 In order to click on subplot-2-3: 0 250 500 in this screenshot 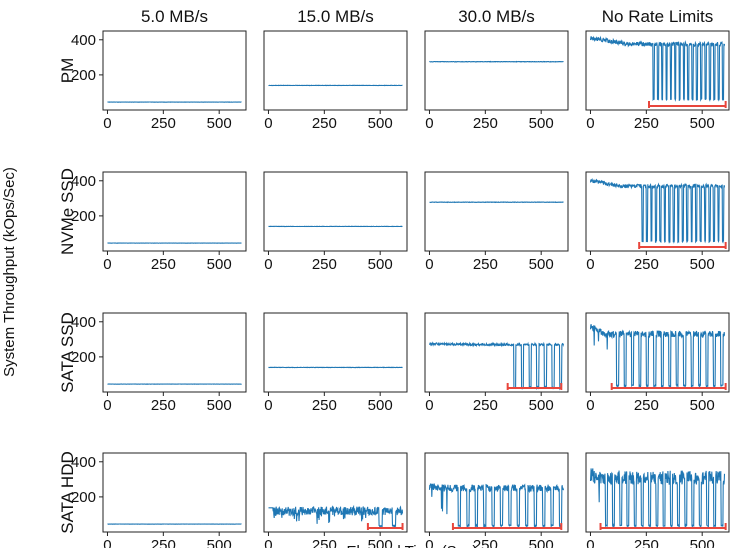, I will do `click(657, 363)`.